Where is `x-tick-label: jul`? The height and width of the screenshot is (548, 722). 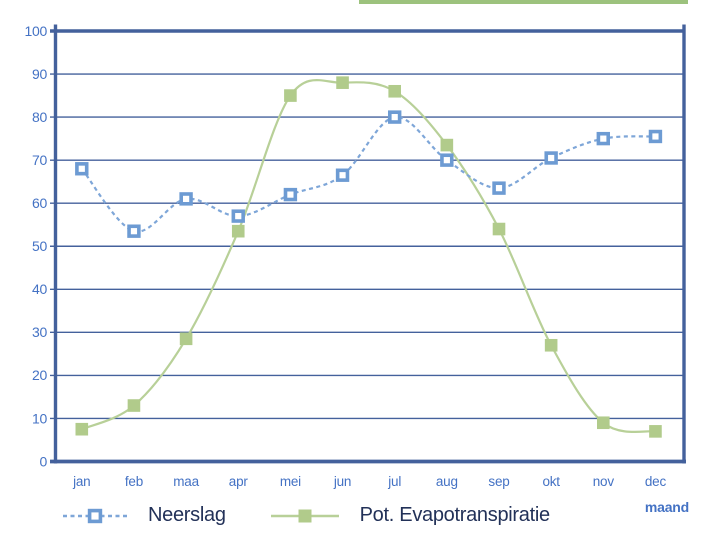 x-tick-label: jul is located at coordinates (394, 481).